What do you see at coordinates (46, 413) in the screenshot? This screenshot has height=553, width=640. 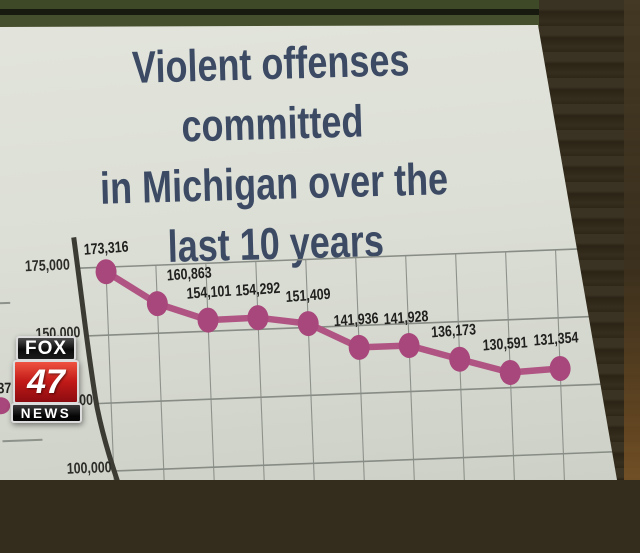 I see `station-logo-suffix: NEWS` at bounding box center [46, 413].